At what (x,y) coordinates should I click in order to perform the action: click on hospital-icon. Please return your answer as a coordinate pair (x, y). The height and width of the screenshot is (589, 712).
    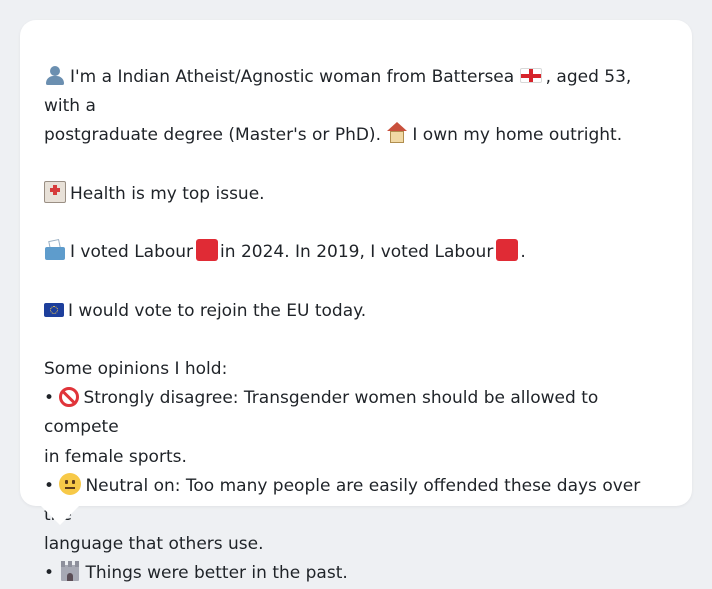
    Looking at the image, I should click on (55, 191).